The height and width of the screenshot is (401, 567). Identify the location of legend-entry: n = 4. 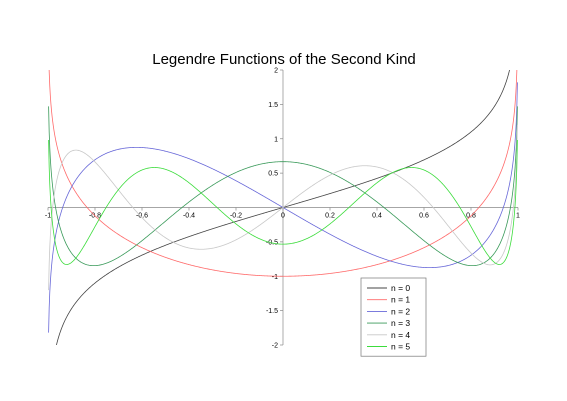
(400, 335).